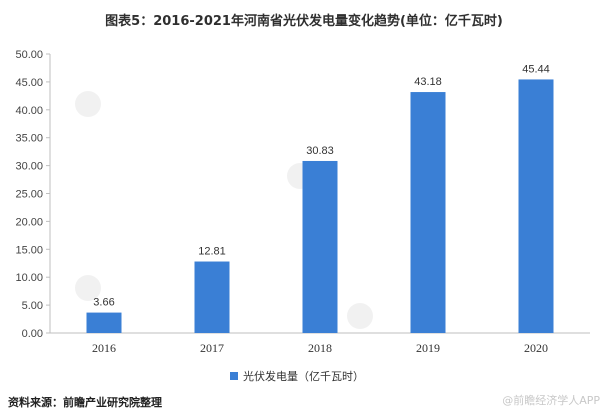 The height and width of the screenshot is (418, 608). What do you see at coordinates (29, 250) in the screenshot?
I see `y-tick-label: 15.00` at bounding box center [29, 250].